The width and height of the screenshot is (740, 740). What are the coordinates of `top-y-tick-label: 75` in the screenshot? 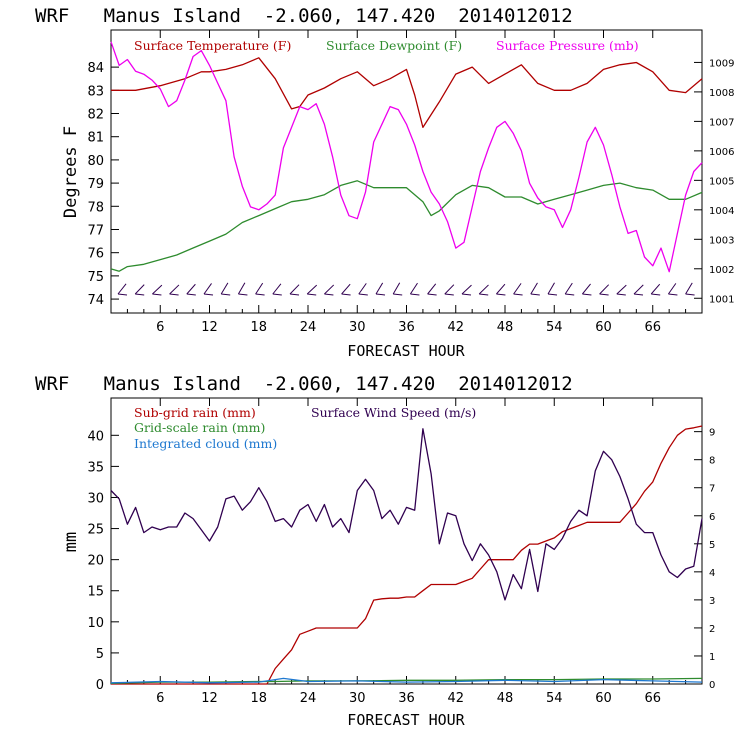 It's located at (95, 277).